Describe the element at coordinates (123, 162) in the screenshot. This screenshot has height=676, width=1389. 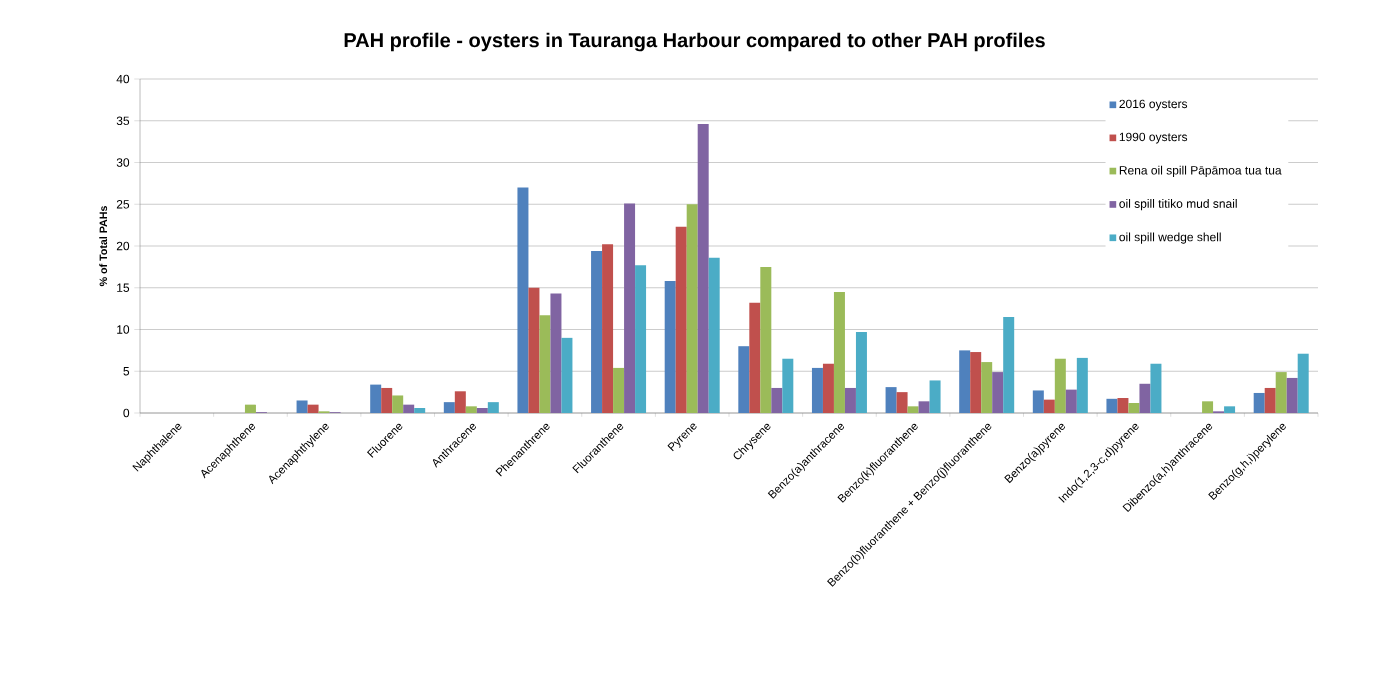
I see `y-tick-label: 30` at that location.